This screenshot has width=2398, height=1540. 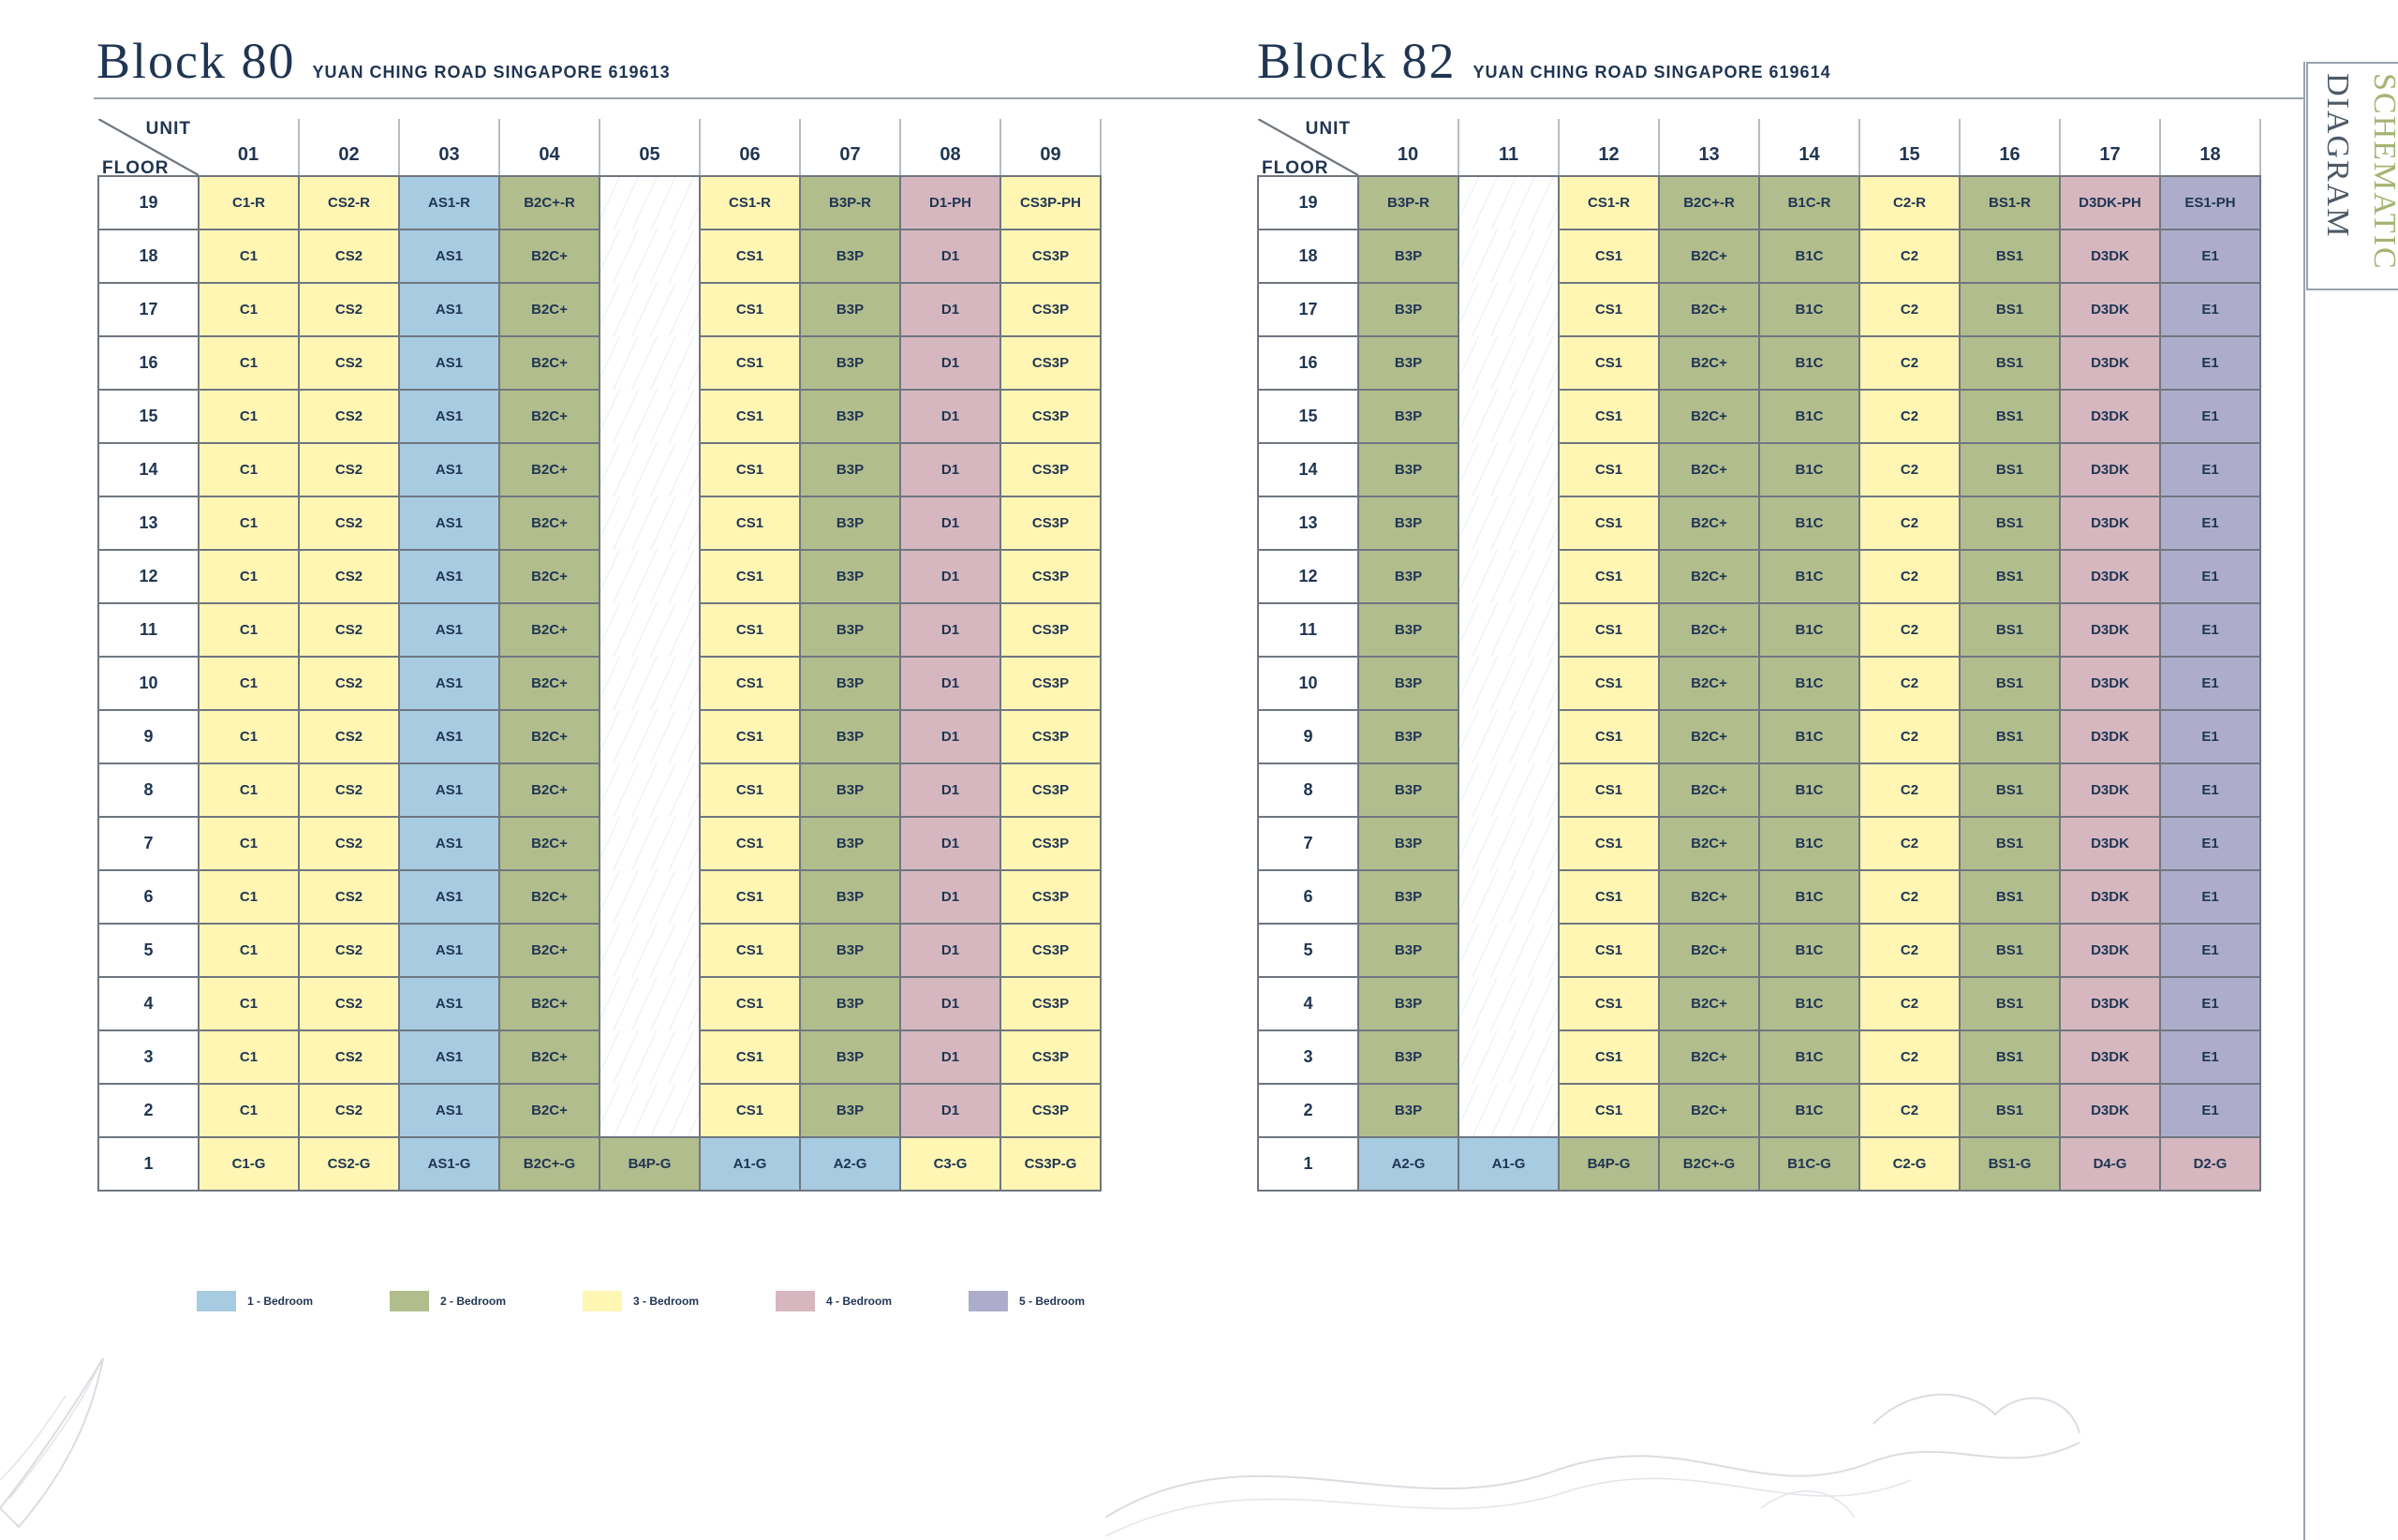 I want to click on floor-row: 3 B3P CS1 B2C+ B1C C2 BS1 D3DK E1, so click(x=1759, y=1057).